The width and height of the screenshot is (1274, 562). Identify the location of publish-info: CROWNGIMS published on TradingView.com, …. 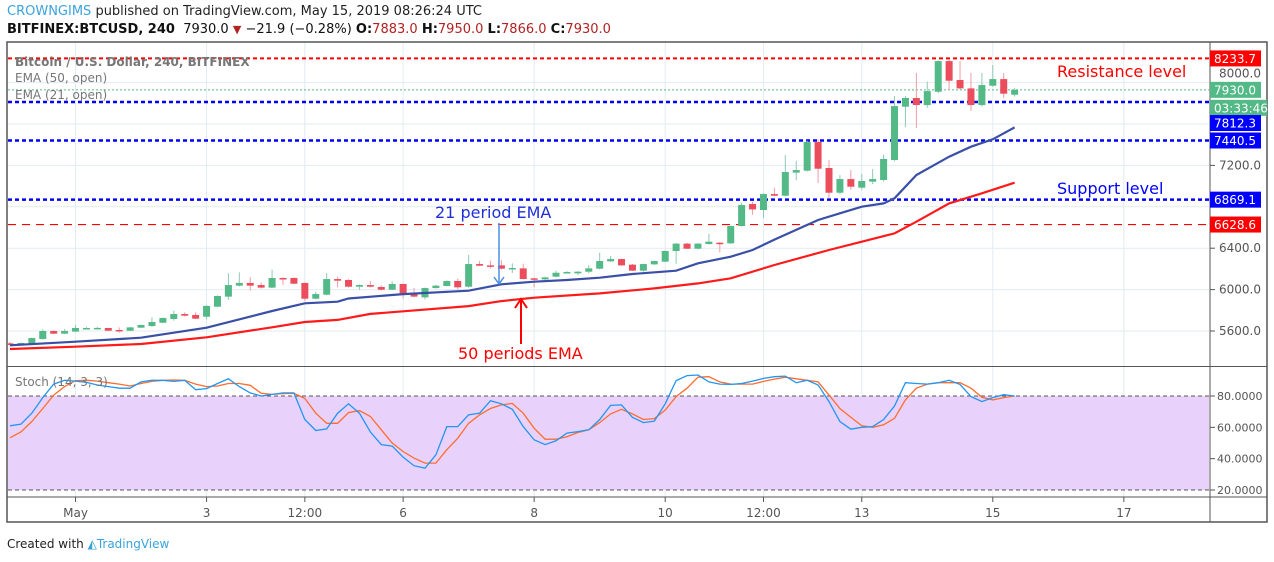
(244, 11).